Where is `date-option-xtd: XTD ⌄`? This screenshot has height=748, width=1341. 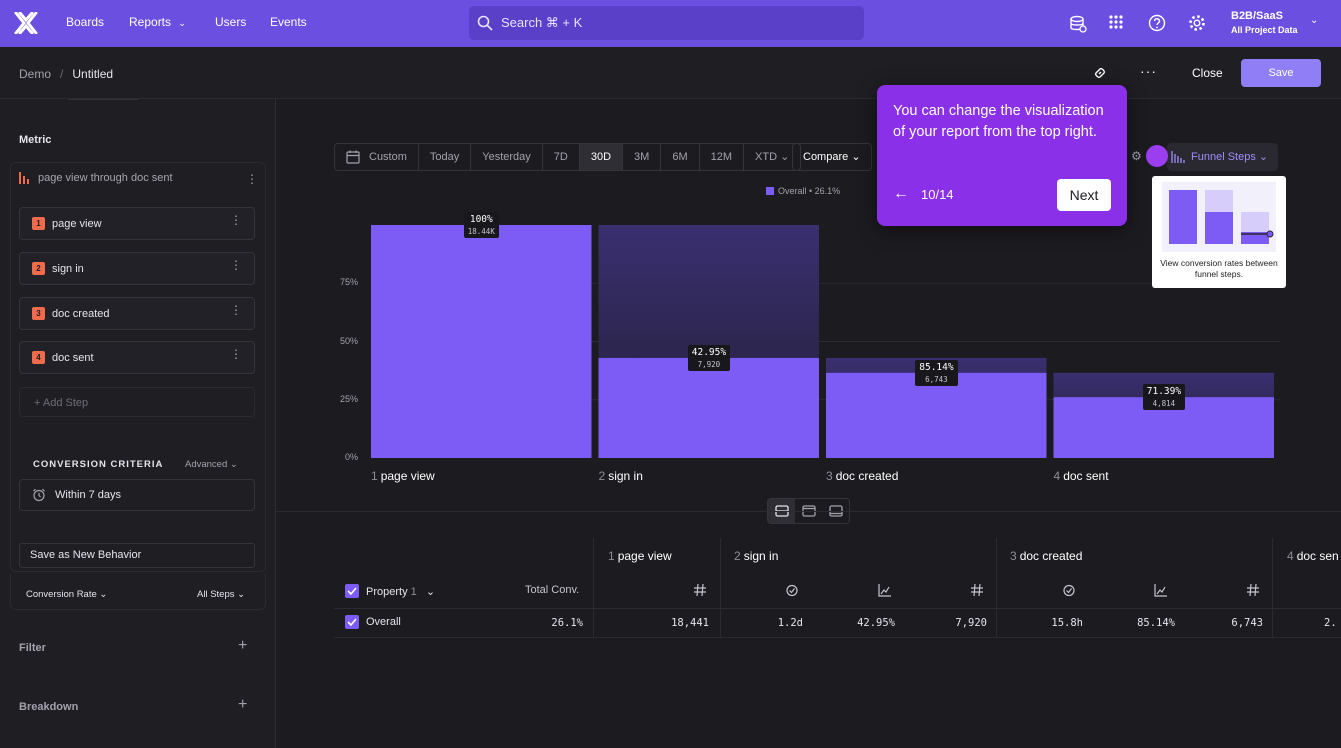
date-option-xtd: XTD ⌄ is located at coordinates (772, 157).